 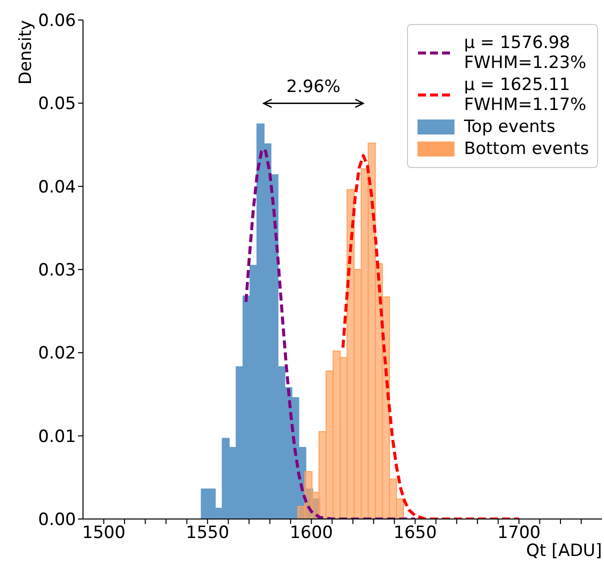 What do you see at coordinates (57, 270) in the screenshot?
I see `y-tick-label: 0.03` at bounding box center [57, 270].